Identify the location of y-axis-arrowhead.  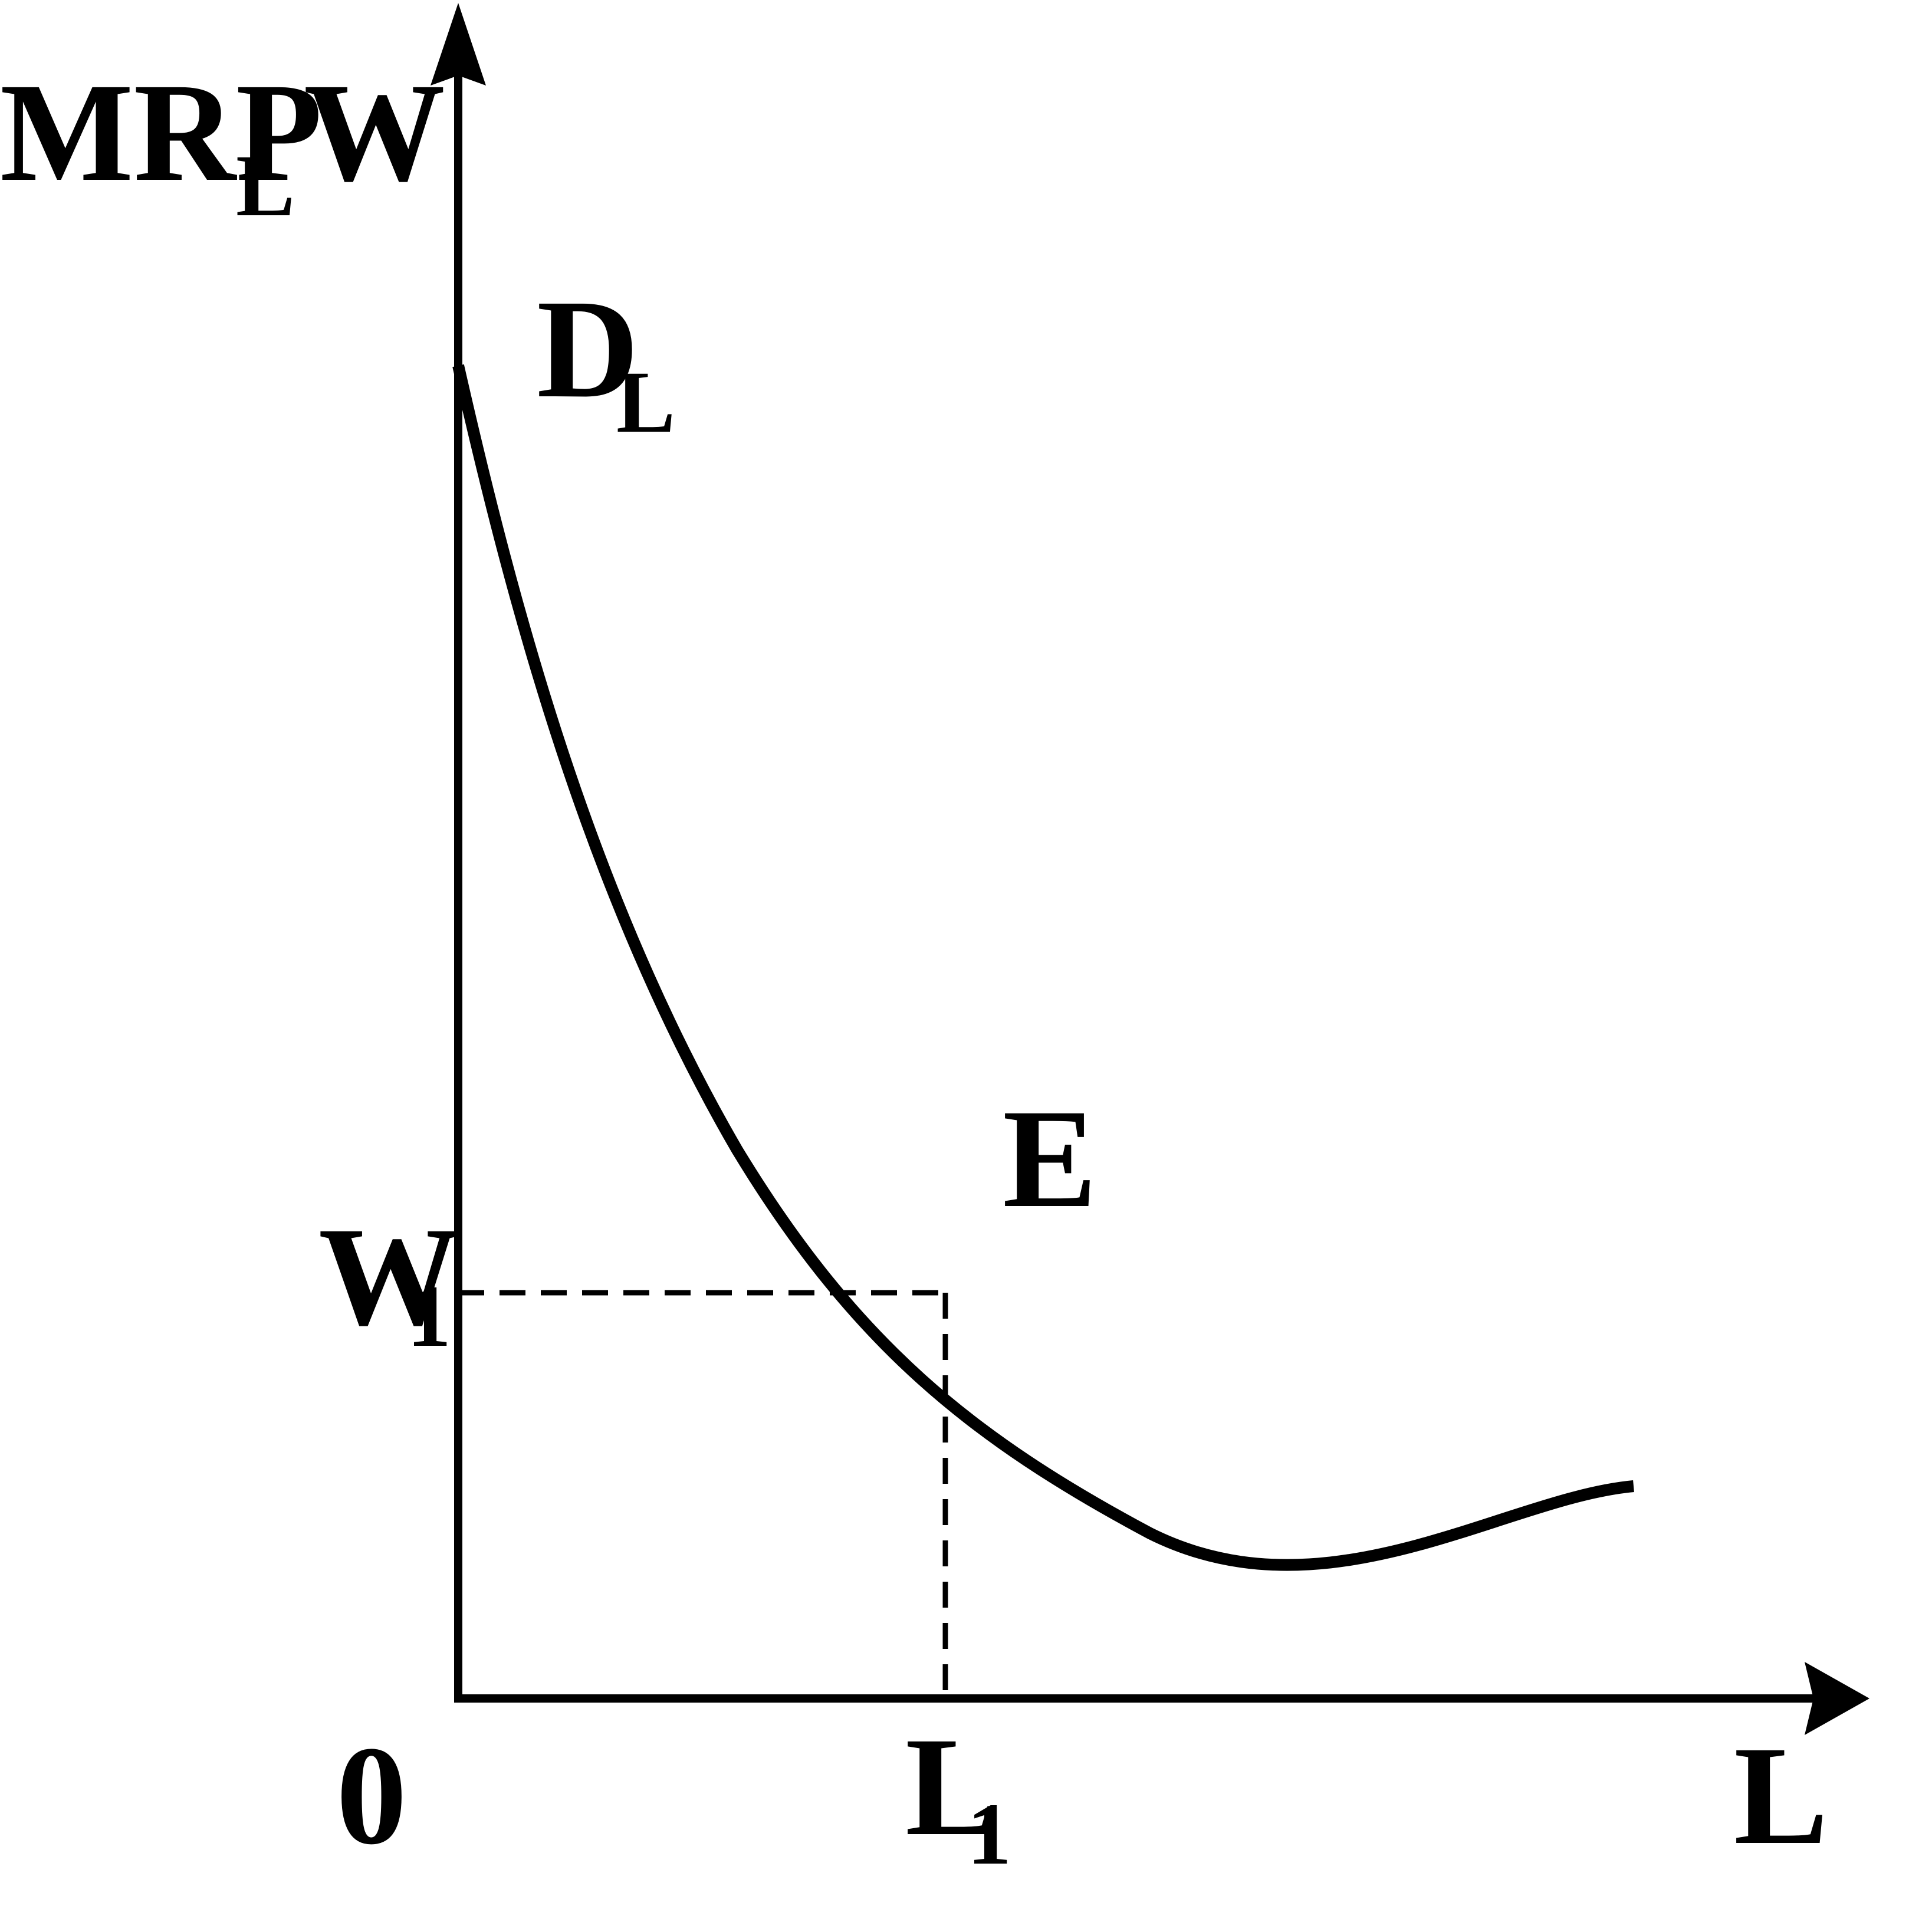
(458, 44).